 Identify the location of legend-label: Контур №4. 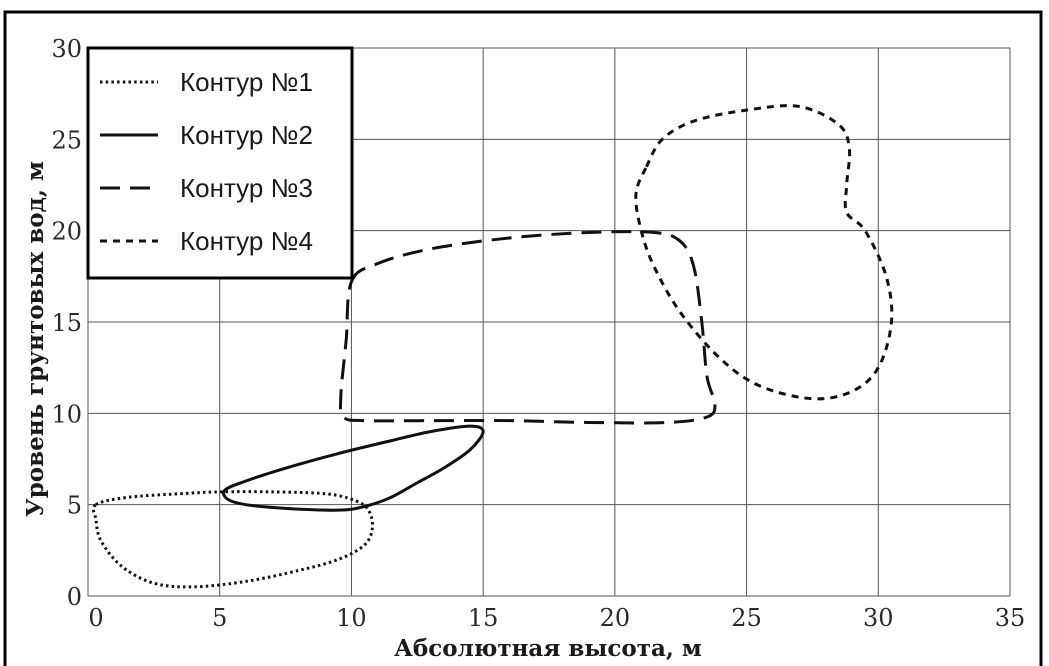
(246, 241).